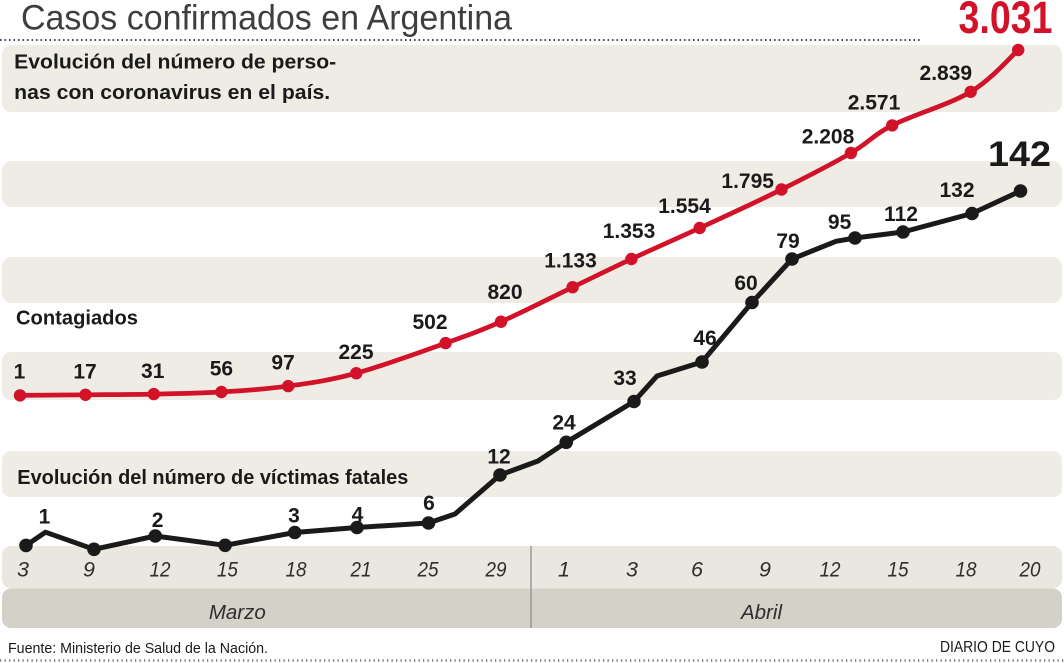 This screenshot has width=1064, height=663. Describe the element at coordinates (629, 231) in the screenshot. I see `svg-text: 1.353` at that location.